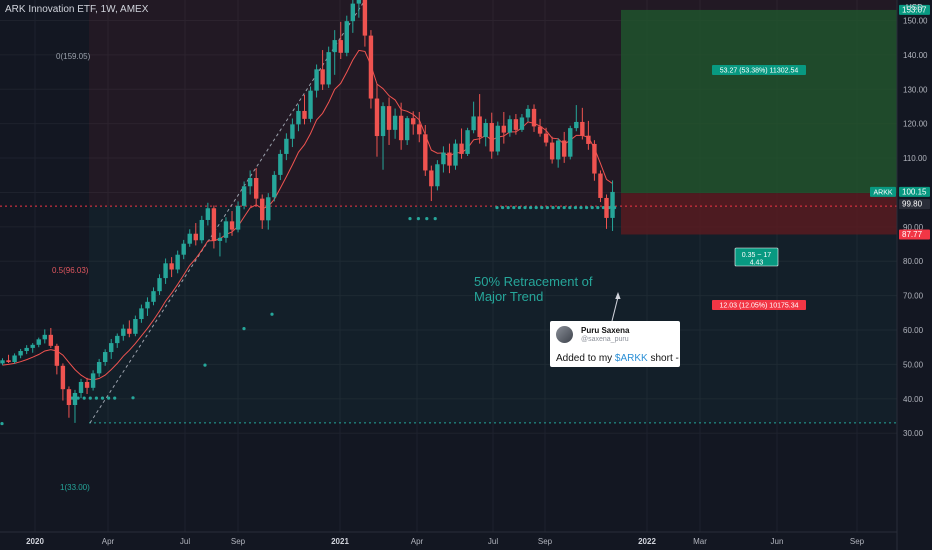 Image resolution: width=932 pixels, height=550 pixels. I want to click on target-label-bg, so click(759, 70).